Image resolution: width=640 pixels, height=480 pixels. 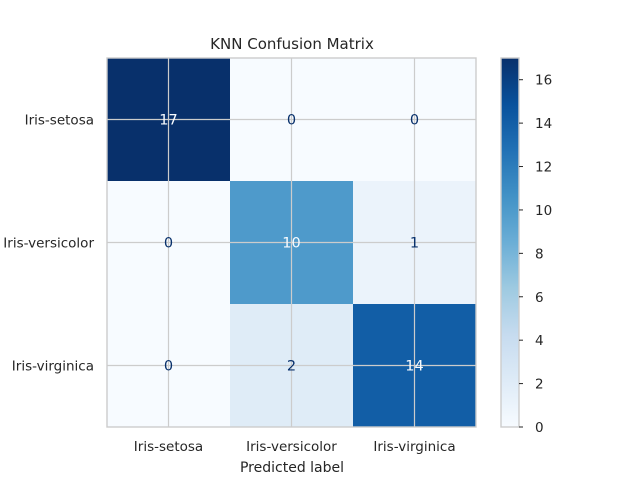 I want to click on colorbar-tick-label: 0, so click(x=539, y=428).